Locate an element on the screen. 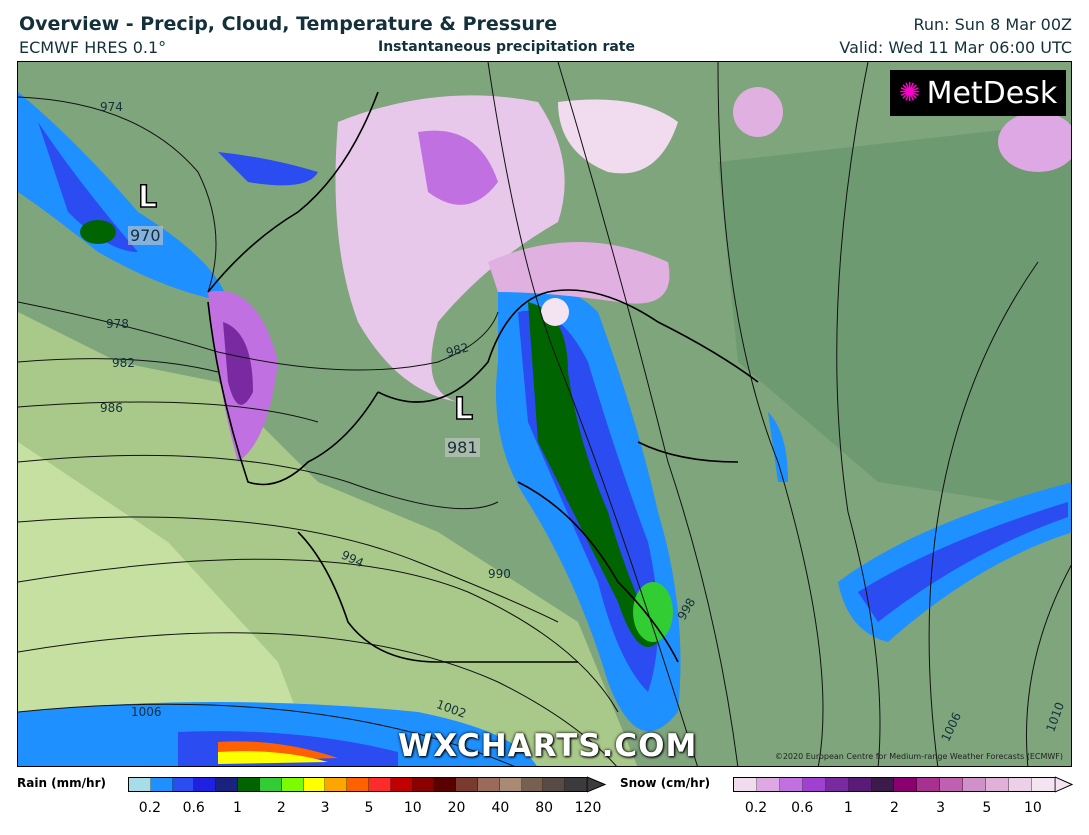 The width and height of the screenshot is (1089, 835). low-pressure-value: 981 is located at coordinates (462, 447).